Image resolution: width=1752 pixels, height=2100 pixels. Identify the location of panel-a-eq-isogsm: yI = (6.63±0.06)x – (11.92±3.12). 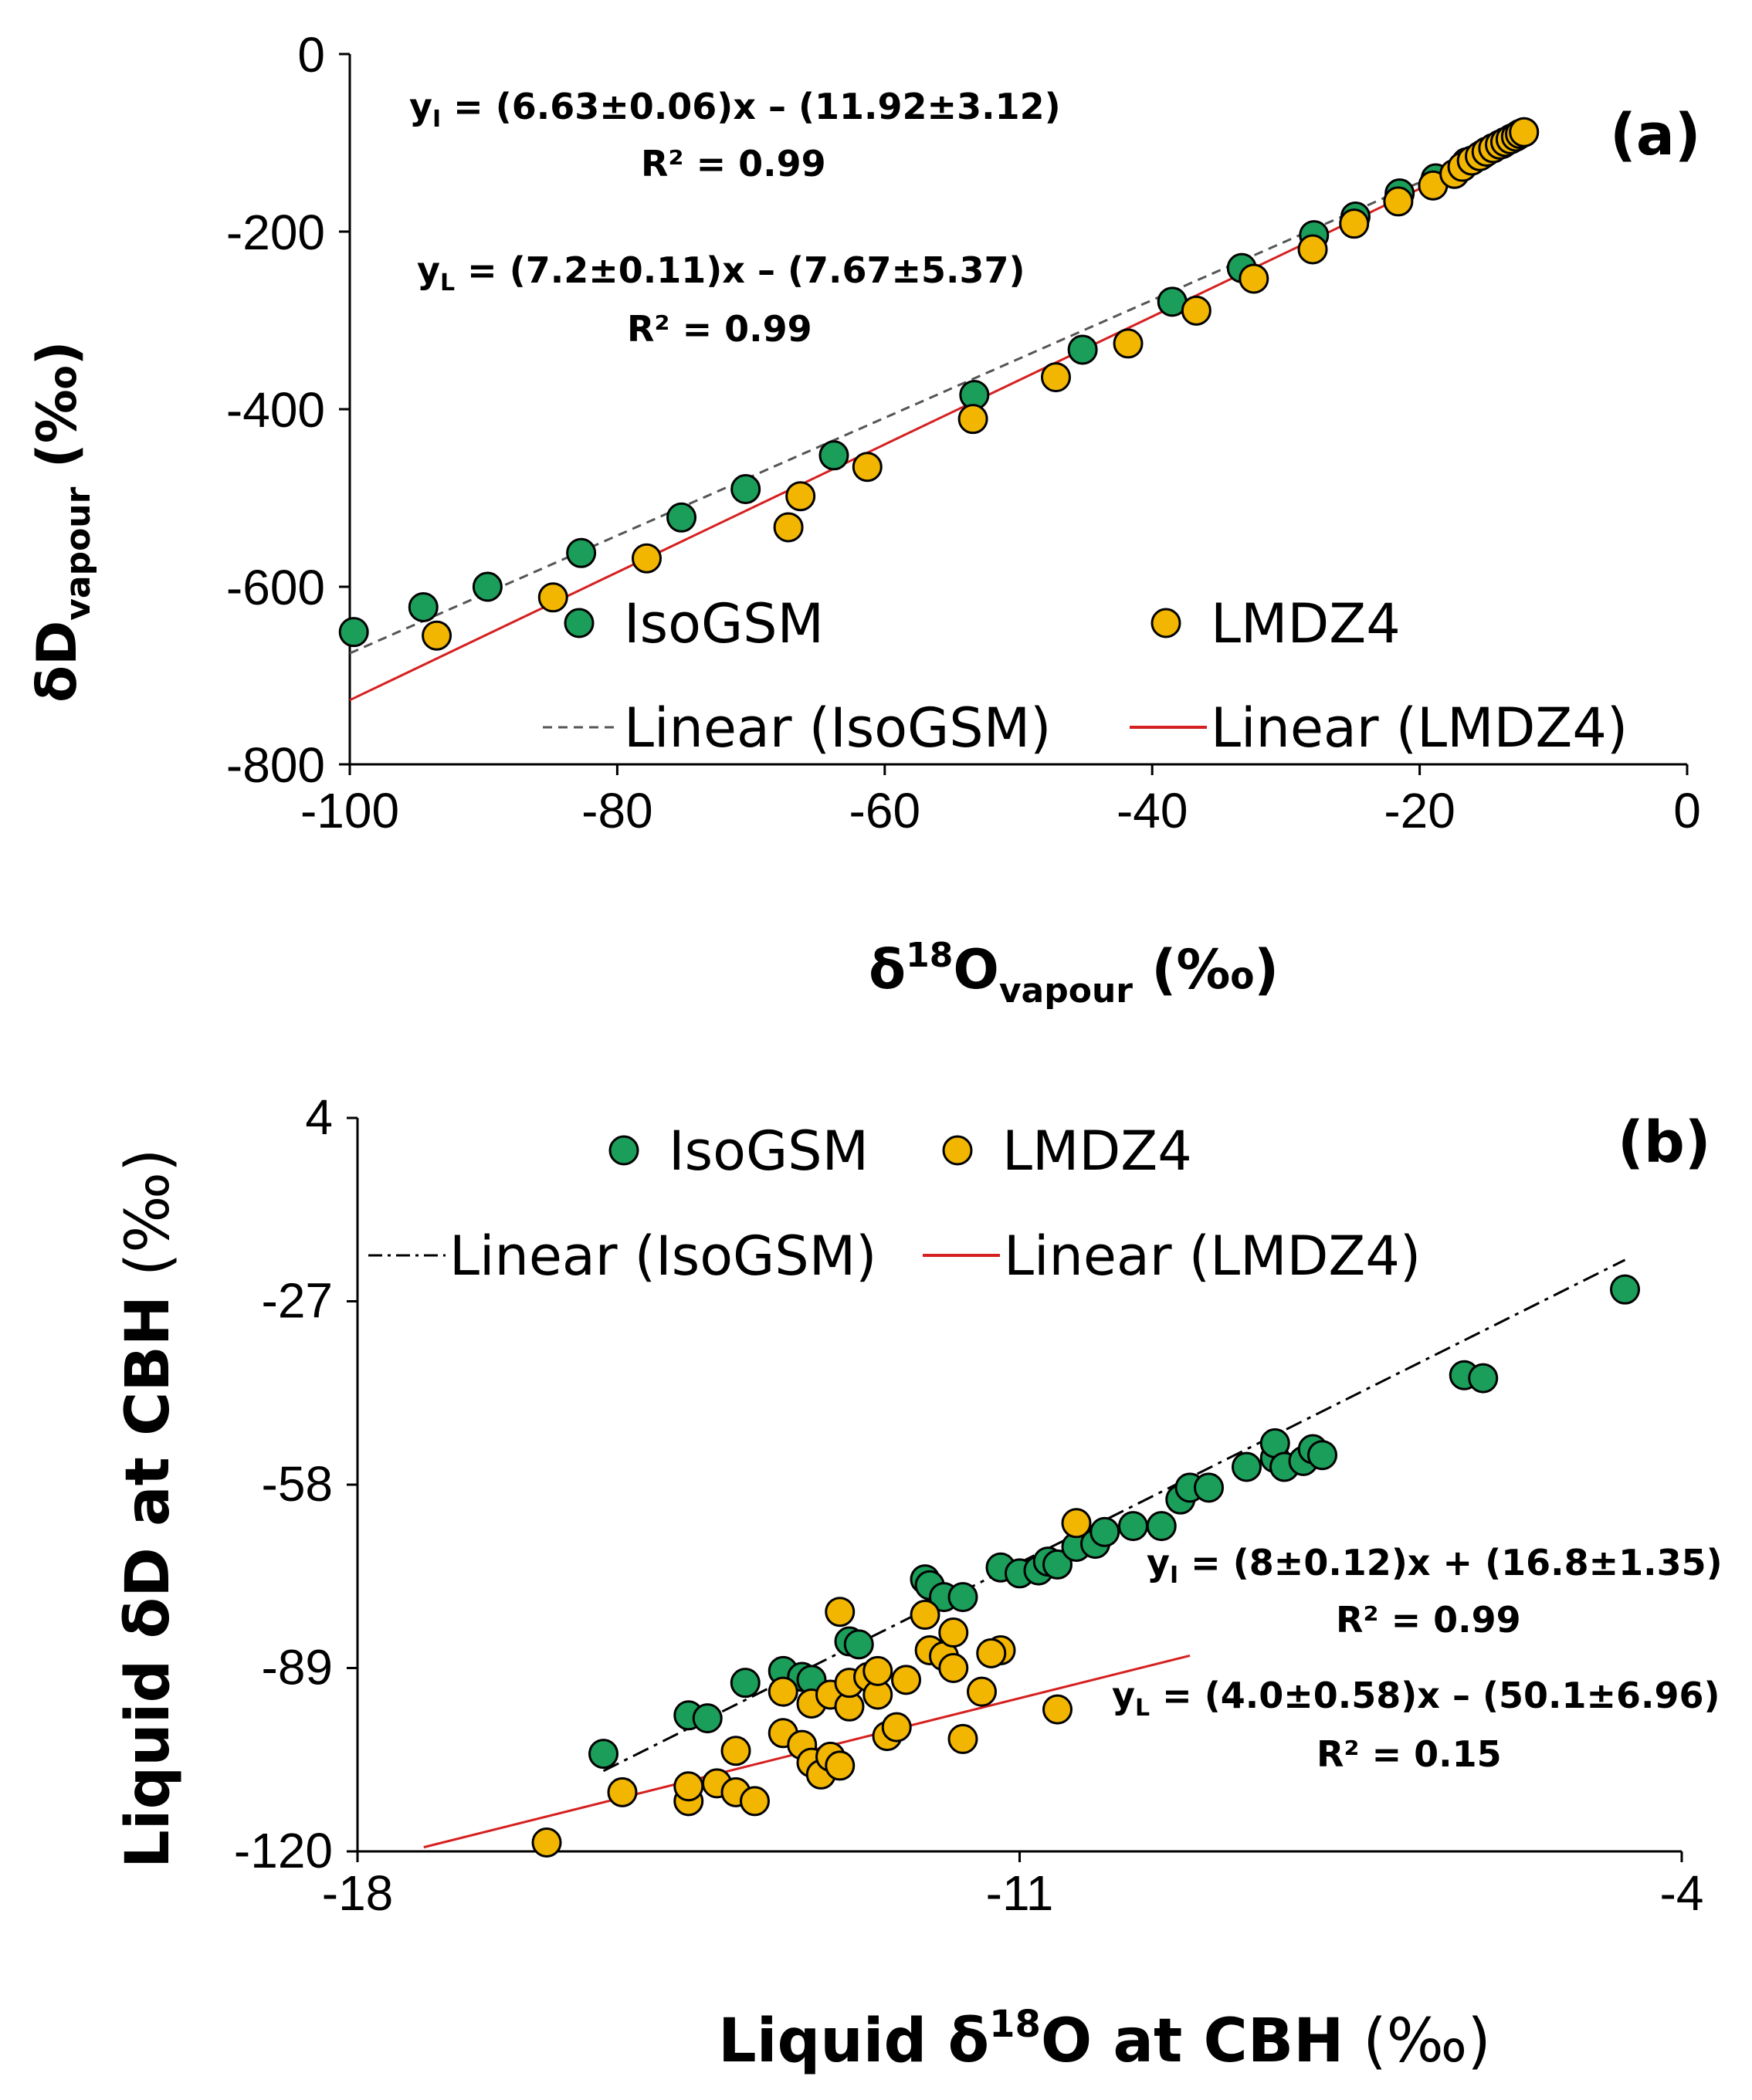
(735, 109).